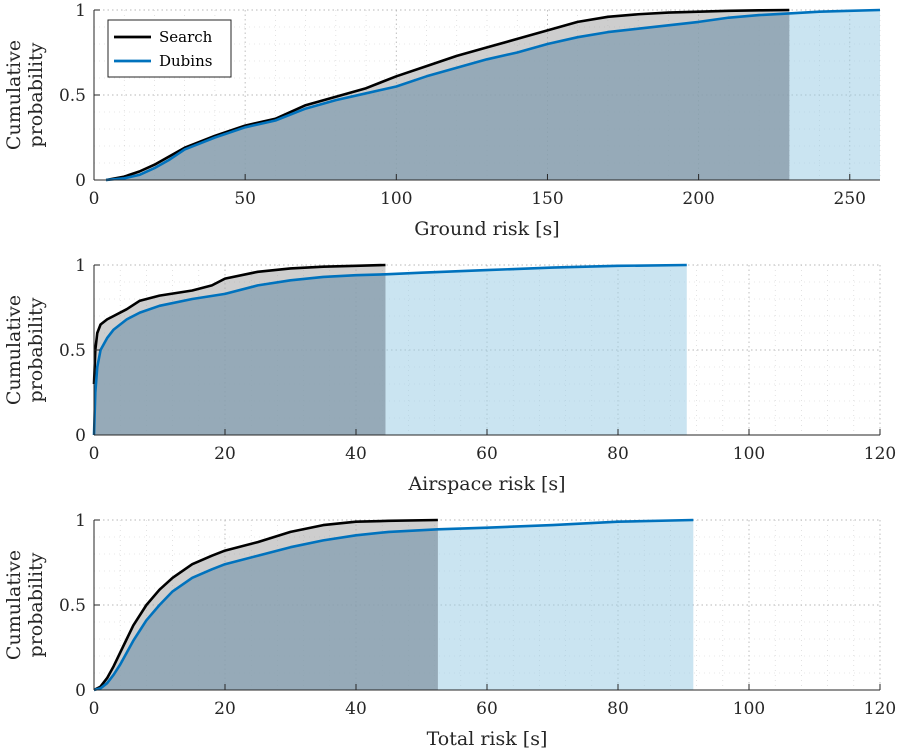 This screenshot has width=897, height=756. I want to click on x-tick-label: 50, so click(245, 199).